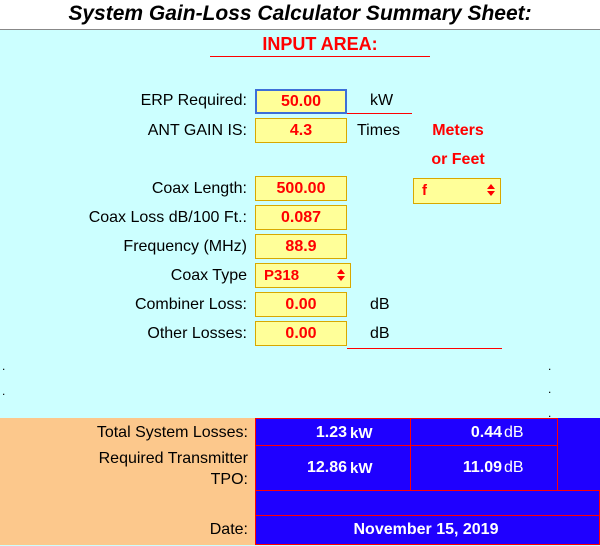 The height and width of the screenshot is (546, 600). Describe the element at coordinates (301, 333) in the screenshot. I see `other-losses-input: 0.00` at that location.